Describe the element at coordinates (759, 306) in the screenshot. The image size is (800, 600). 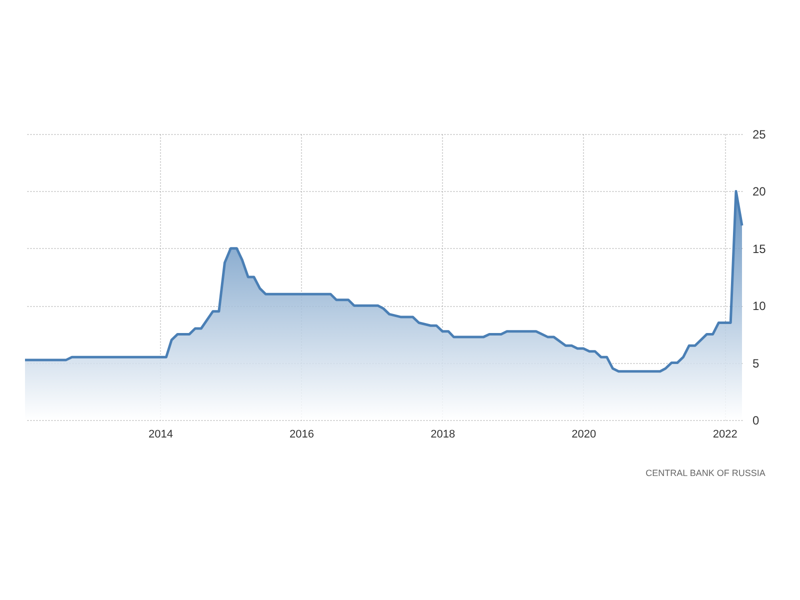
I see `y-tick-label: 10` at that location.